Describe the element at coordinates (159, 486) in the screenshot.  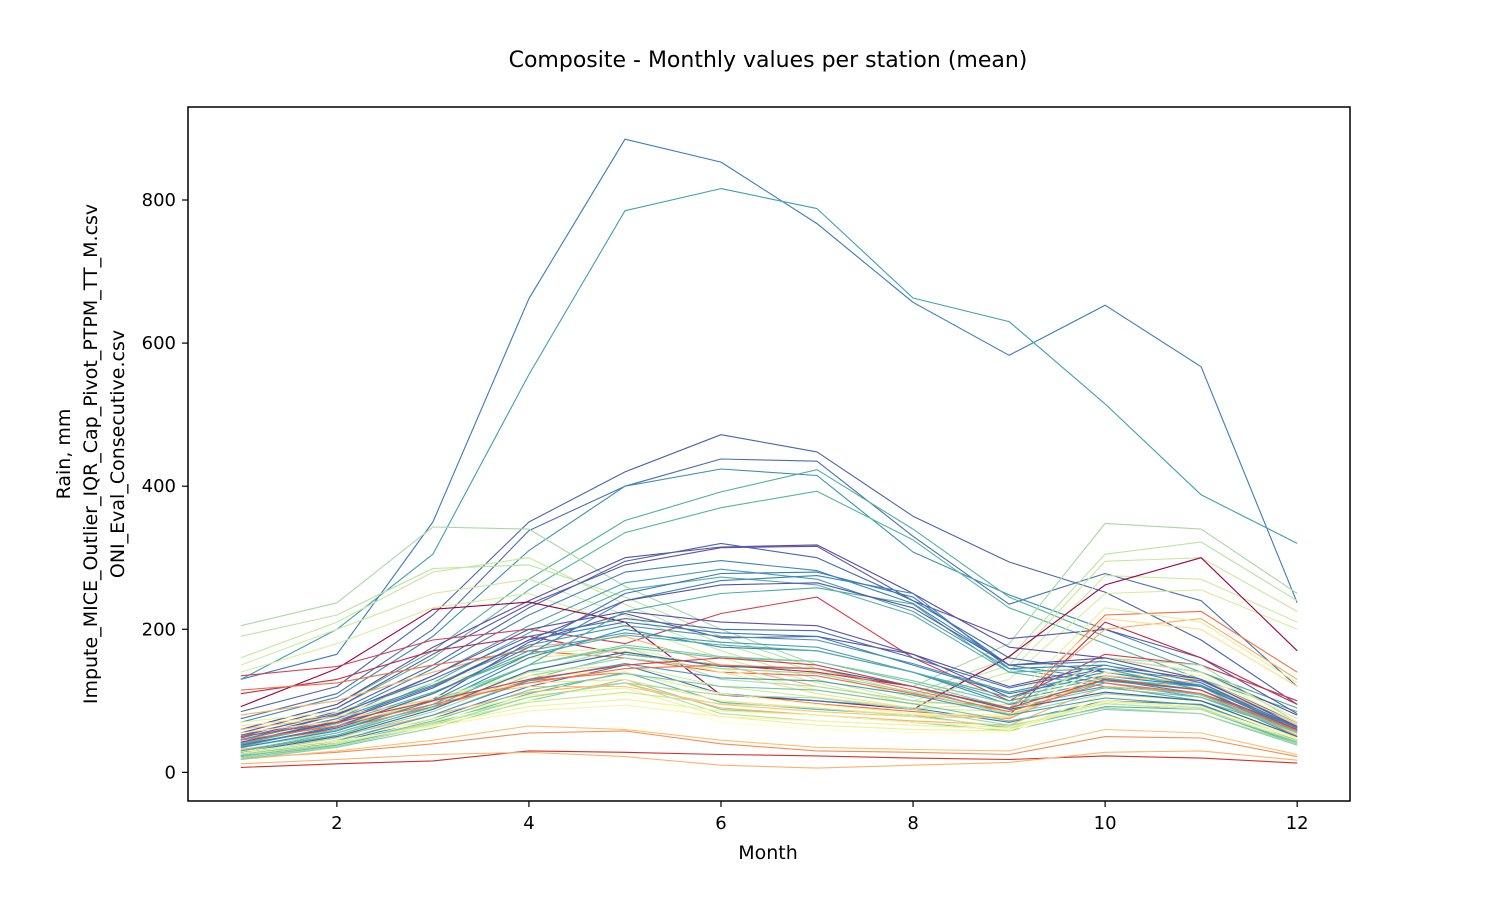
I see `y-tick-label: 400` at that location.